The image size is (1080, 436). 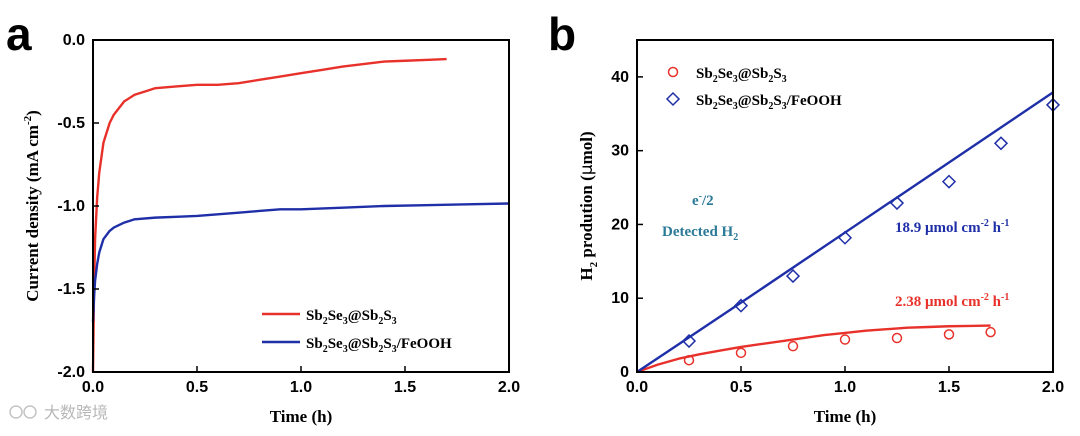 I want to click on y-tick-label: 30, so click(x=620, y=151).